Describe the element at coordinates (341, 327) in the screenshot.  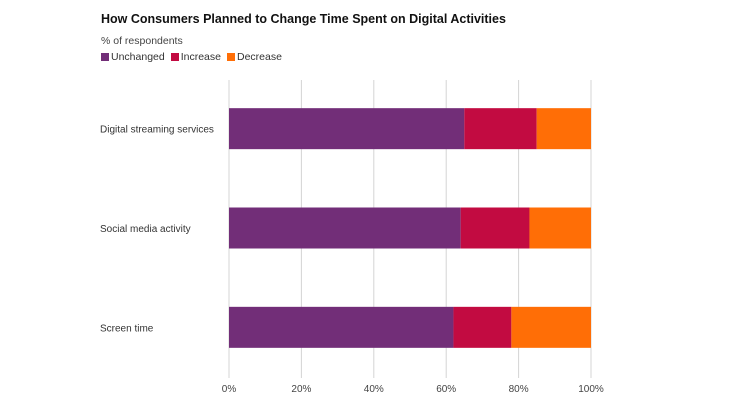
I see `bar-screen-time-unchanged` at that location.